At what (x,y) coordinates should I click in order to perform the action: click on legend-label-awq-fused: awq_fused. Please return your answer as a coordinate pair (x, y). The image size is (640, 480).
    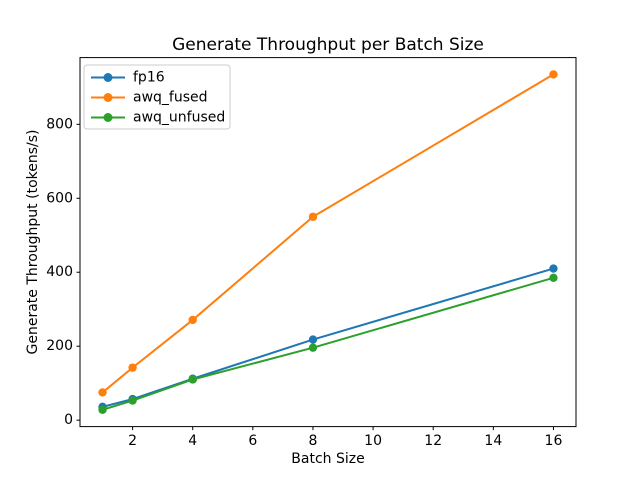
    Looking at the image, I should click on (170, 98).